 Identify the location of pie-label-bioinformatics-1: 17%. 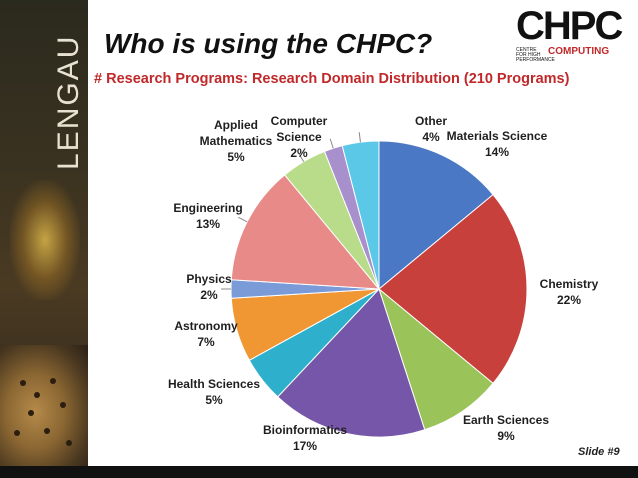
(305, 446).